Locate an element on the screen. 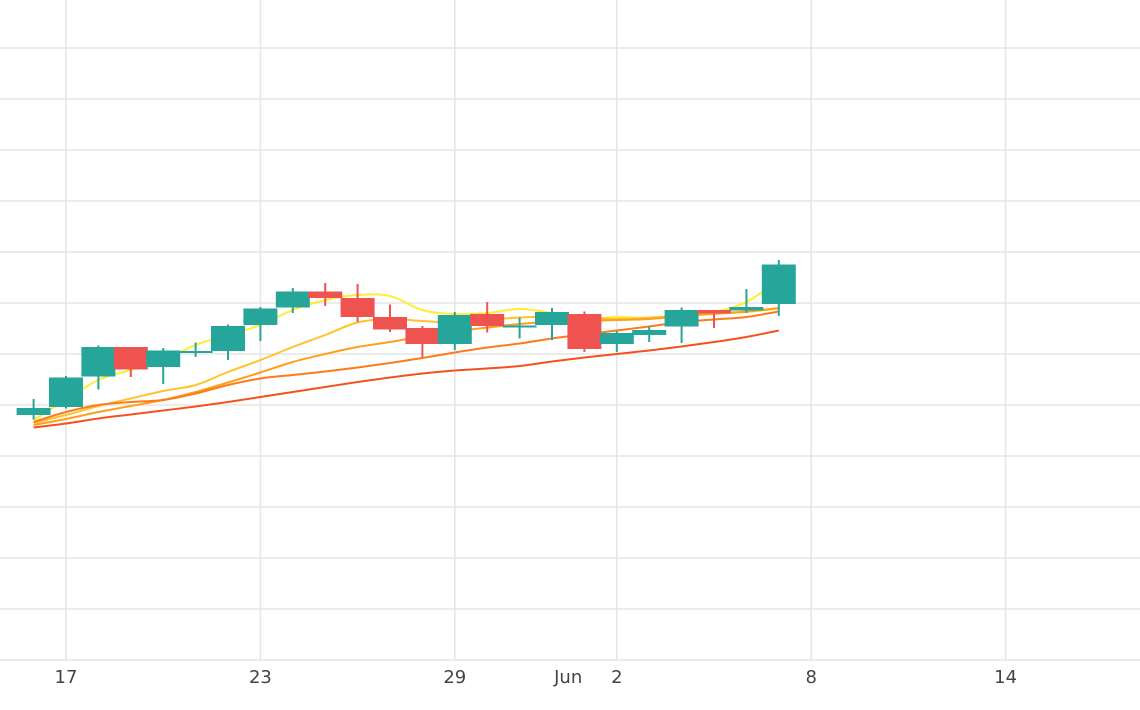 Image resolution: width=1140 pixels, height=710 pixels. x-tick-label: 14 is located at coordinates (1005, 677).